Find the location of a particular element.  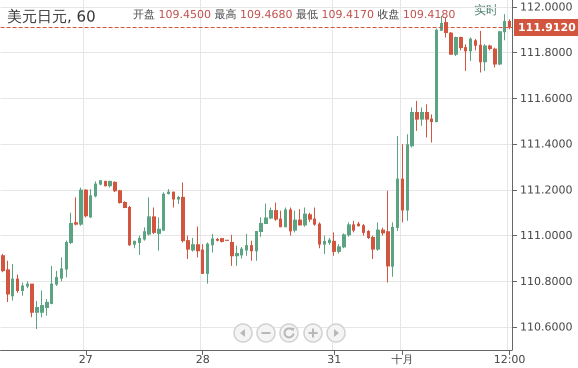

x-tick-label: 28 is located at coordinates (203, 359).